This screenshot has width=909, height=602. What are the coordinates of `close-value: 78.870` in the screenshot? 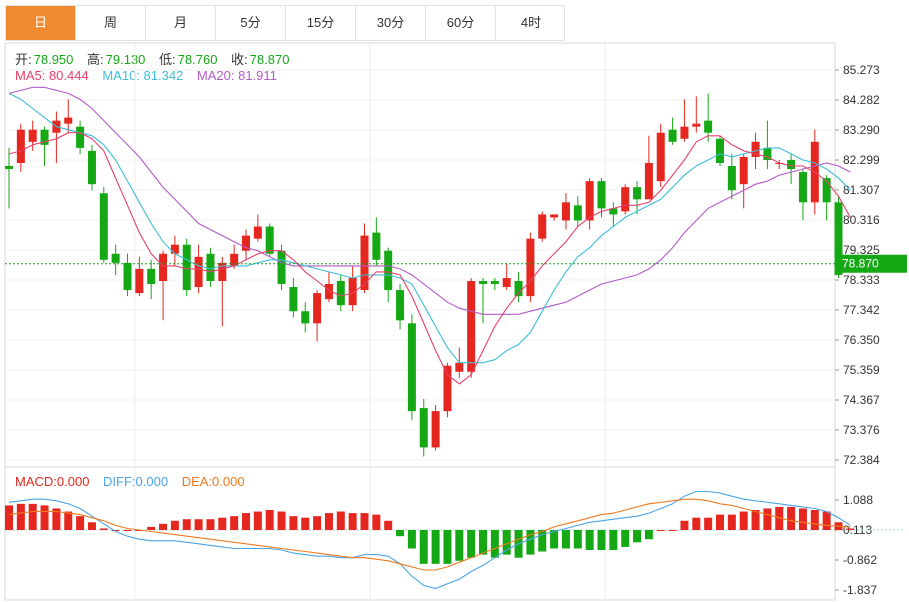 It's located at (269, 59).